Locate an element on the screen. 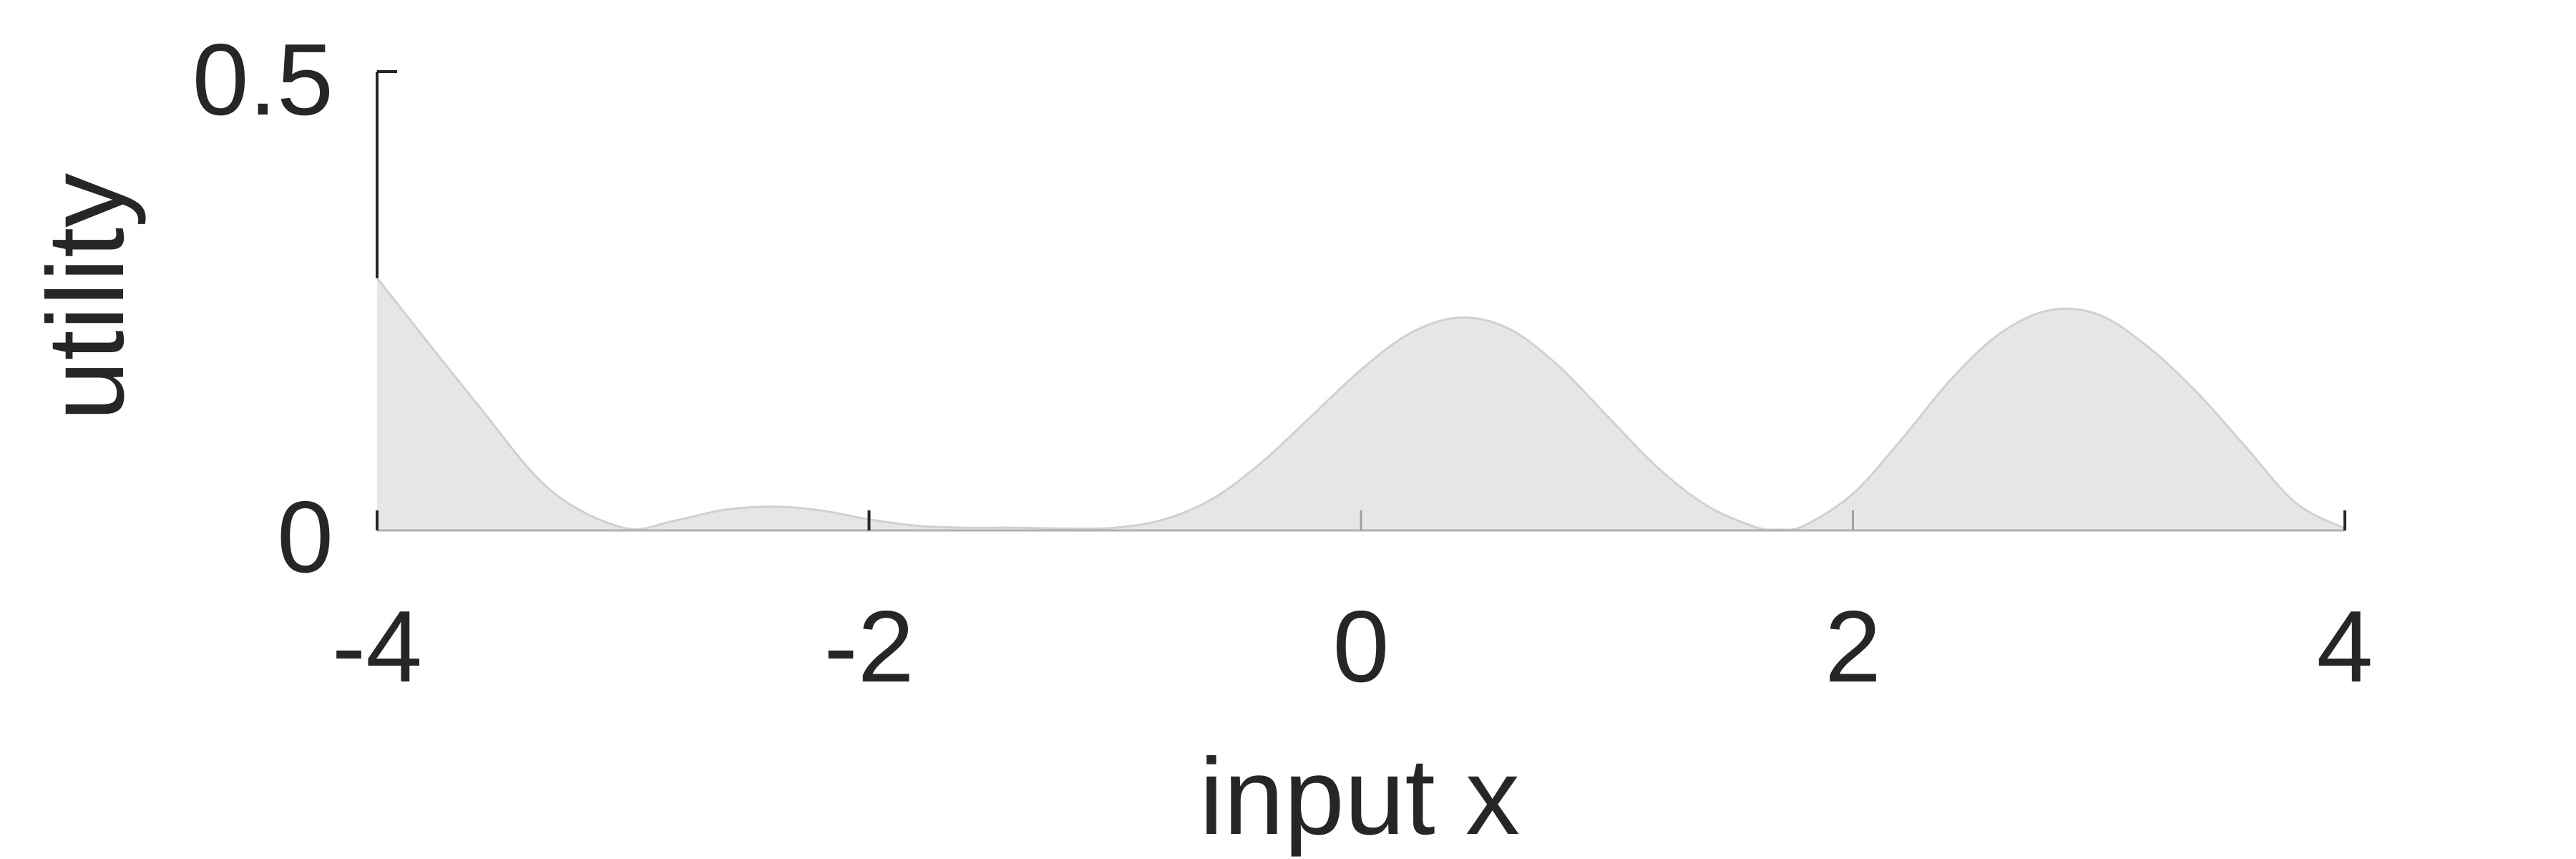 Image resolution: width=2576 pixels, height=859 pixels. y-tick-label: 0.5 is located at coordinates (262, 80).